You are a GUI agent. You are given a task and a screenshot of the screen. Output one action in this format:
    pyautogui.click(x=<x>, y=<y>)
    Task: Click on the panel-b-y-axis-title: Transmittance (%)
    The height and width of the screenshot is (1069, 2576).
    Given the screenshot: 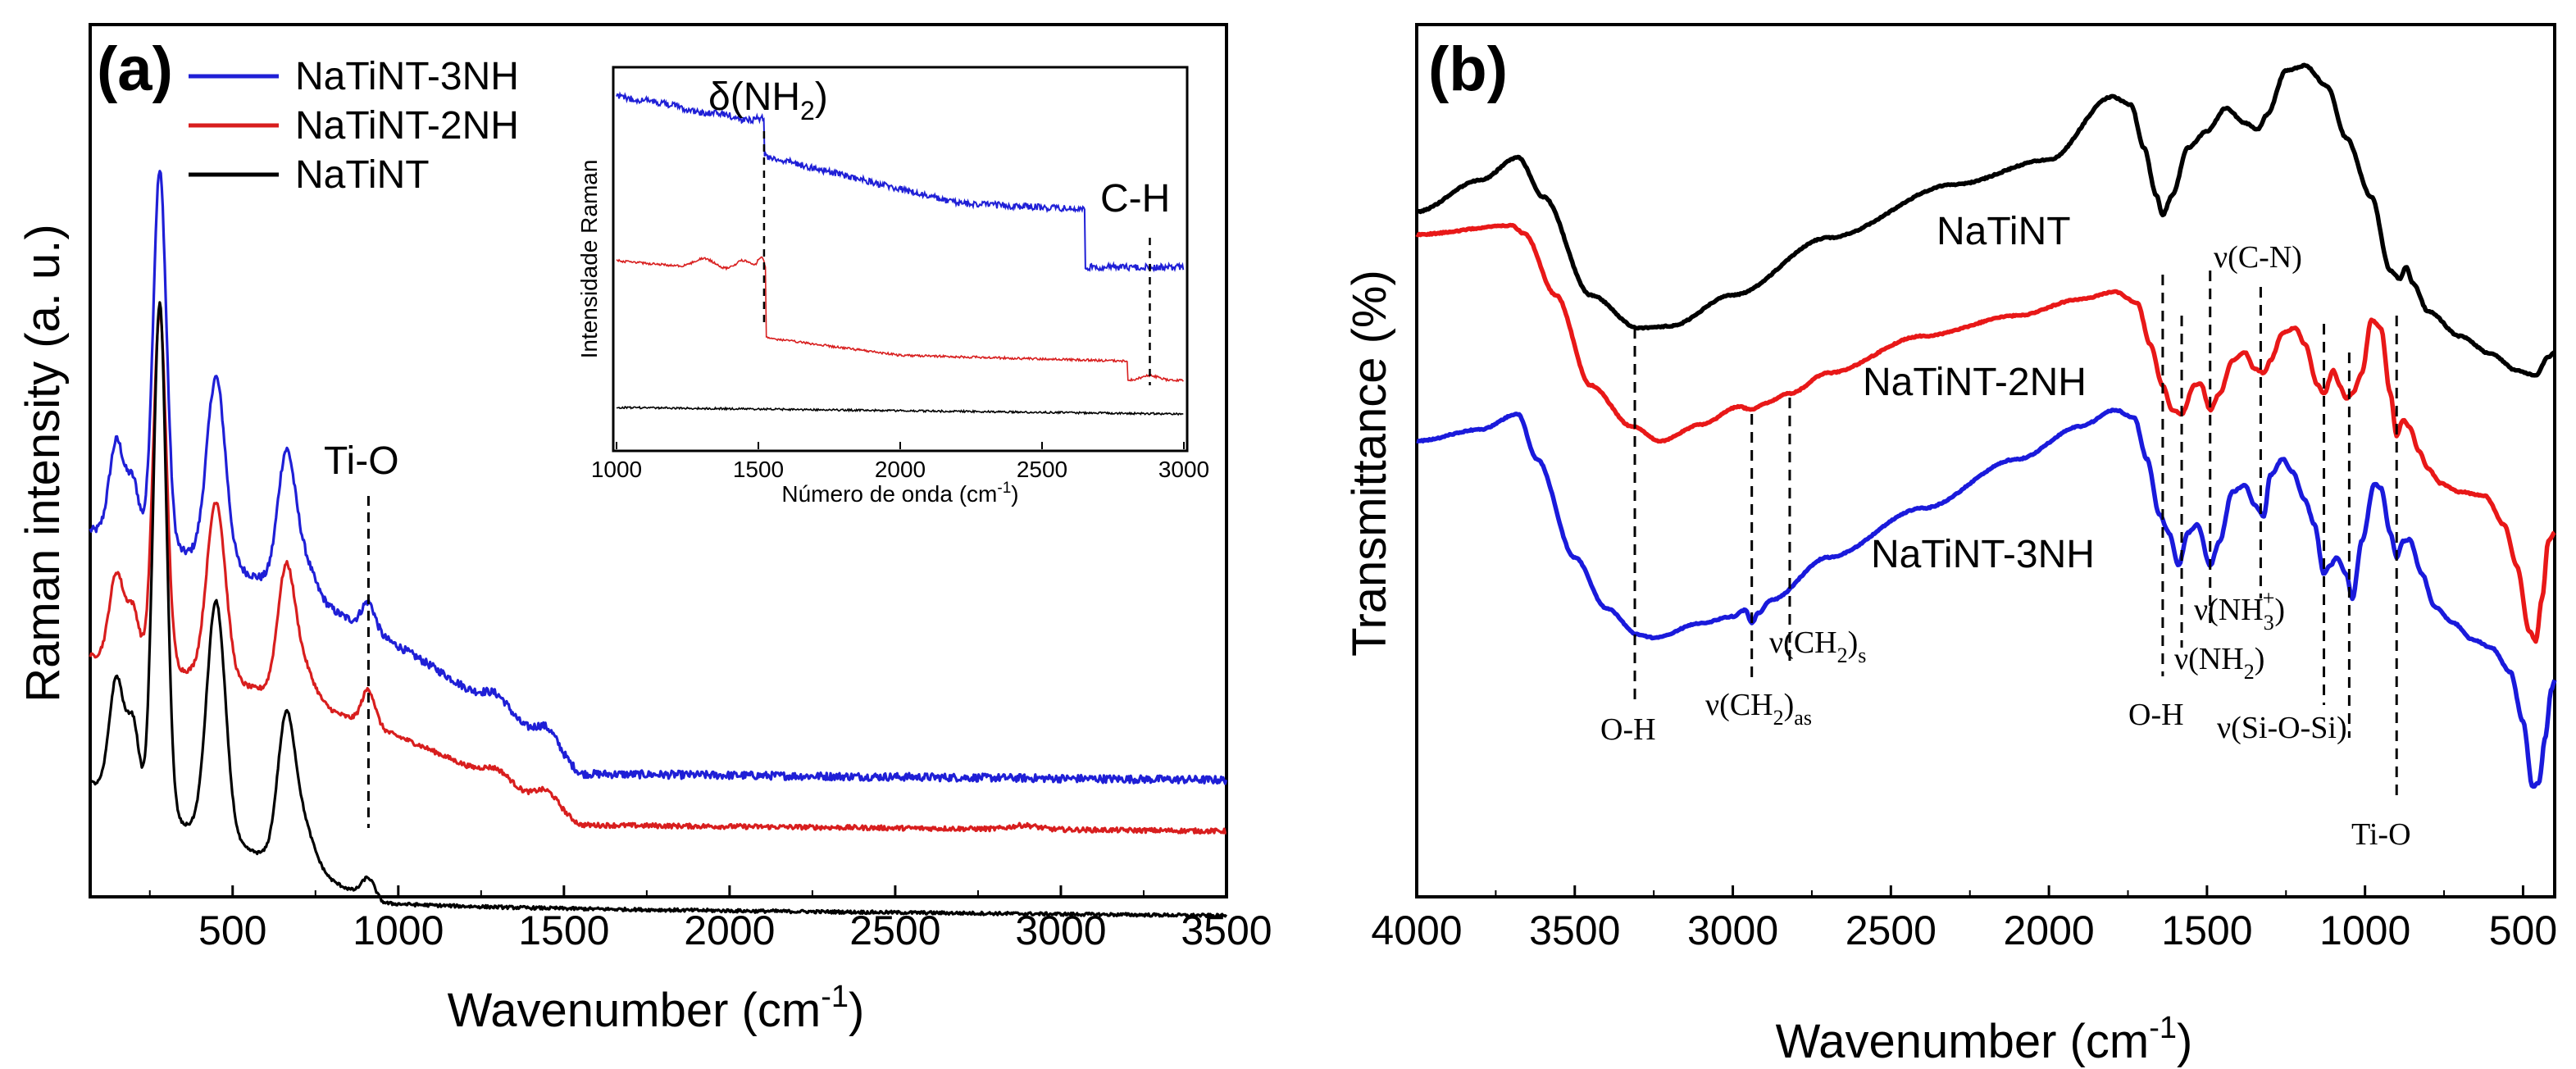 What is the action you would take?
    pyautogui.click(x=1370, y=463)
    